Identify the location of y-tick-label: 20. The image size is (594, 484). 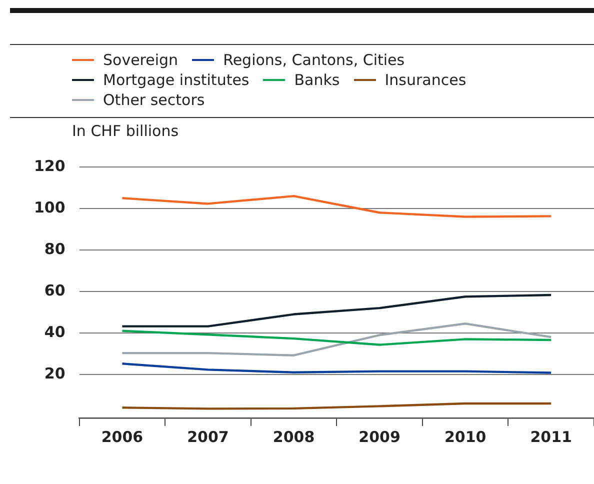
(55, 373).